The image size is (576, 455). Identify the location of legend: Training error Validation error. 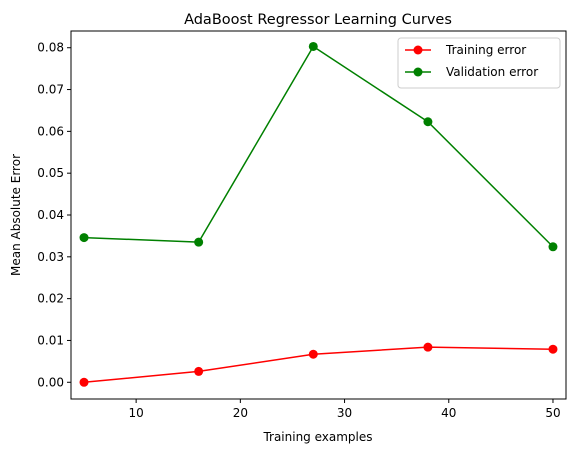
(479, 63).